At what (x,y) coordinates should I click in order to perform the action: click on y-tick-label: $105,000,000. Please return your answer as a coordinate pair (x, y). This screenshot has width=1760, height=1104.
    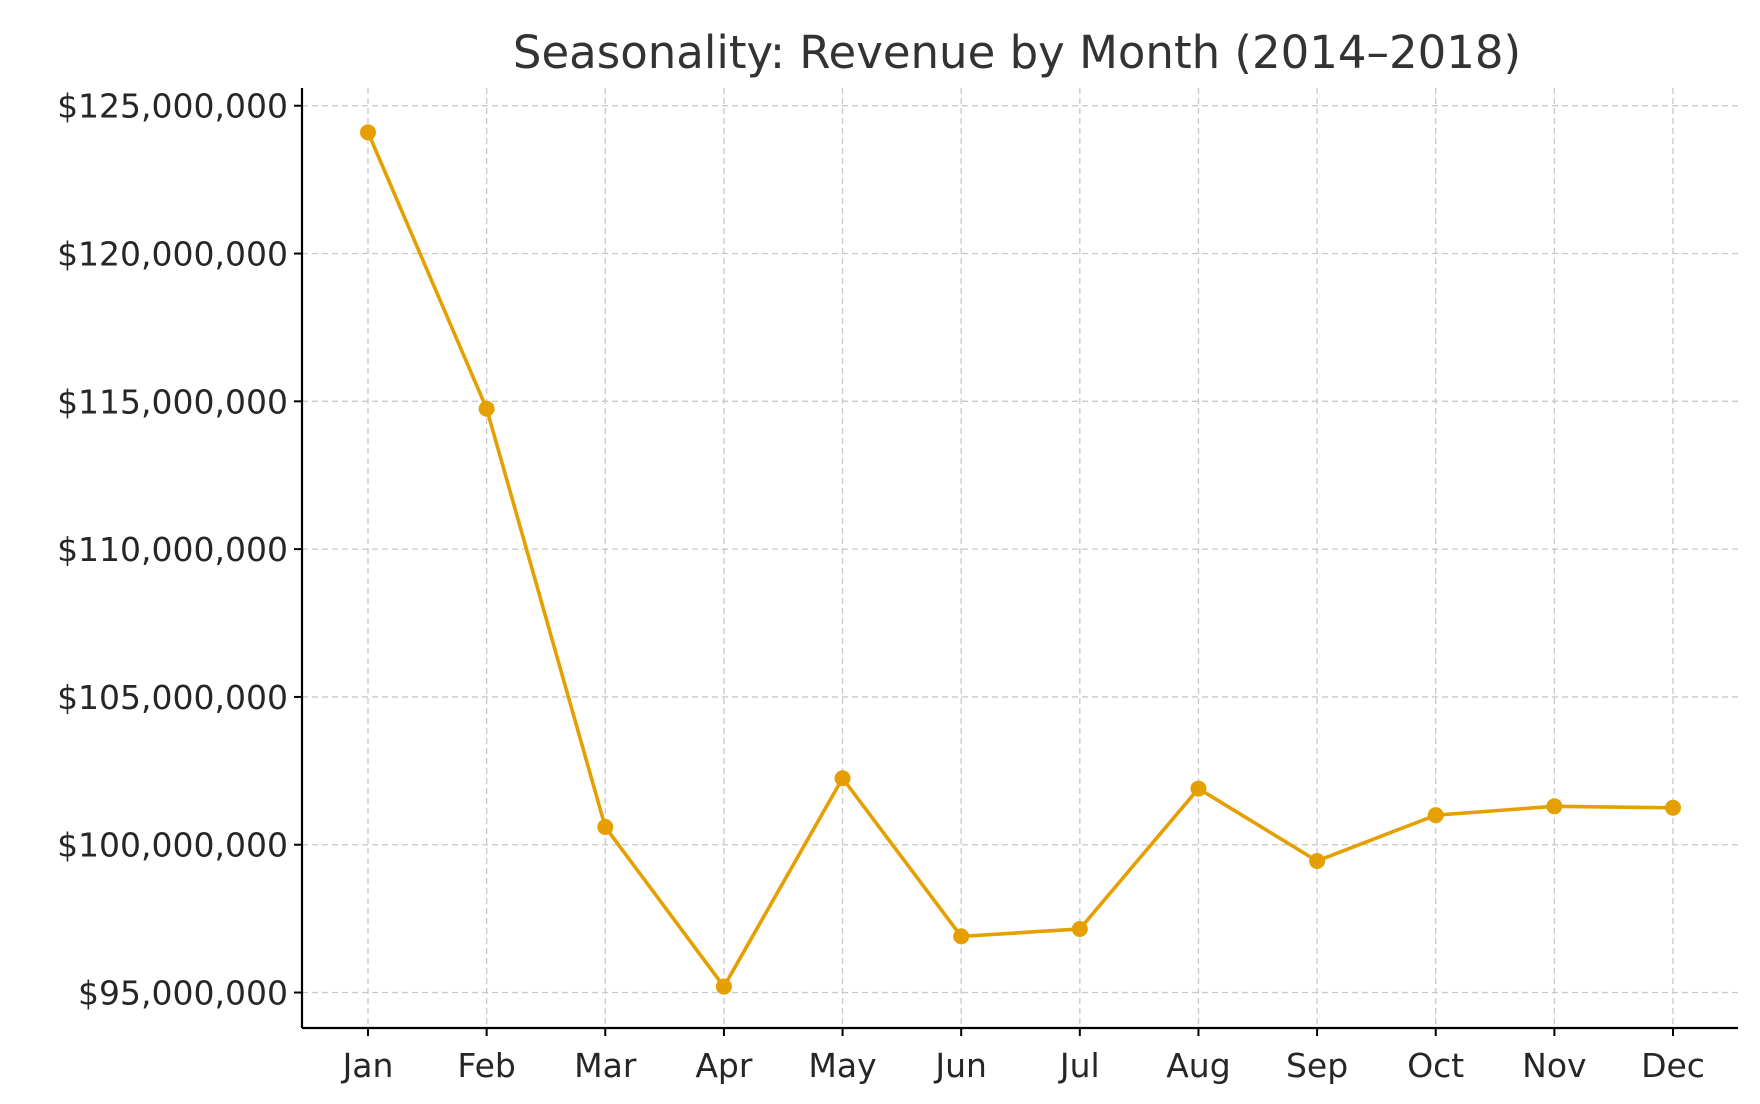
    Looking at the image, I should click on (172, 697).